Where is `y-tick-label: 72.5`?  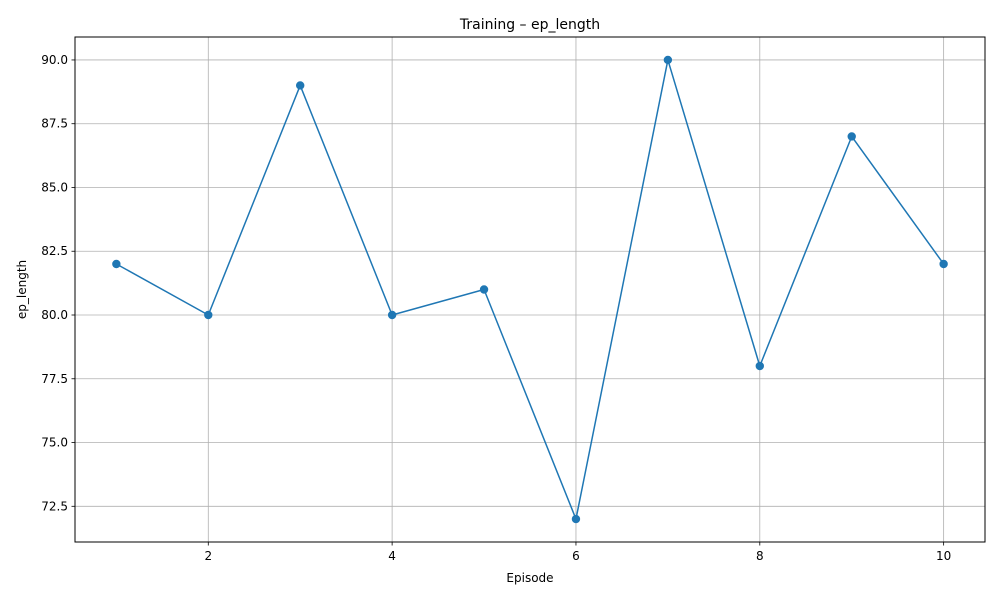 y-tick-label: 72.5 is located at coordinates (54, 506).